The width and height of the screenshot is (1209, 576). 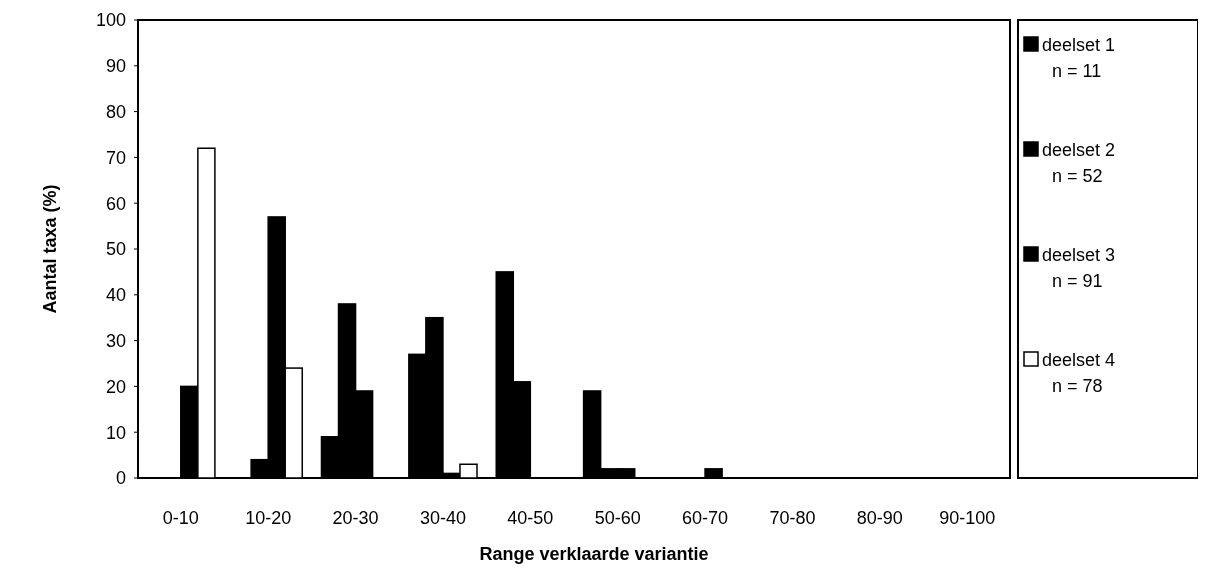 I want to click on y-tick-label: 50, so click(x=115, y=249).